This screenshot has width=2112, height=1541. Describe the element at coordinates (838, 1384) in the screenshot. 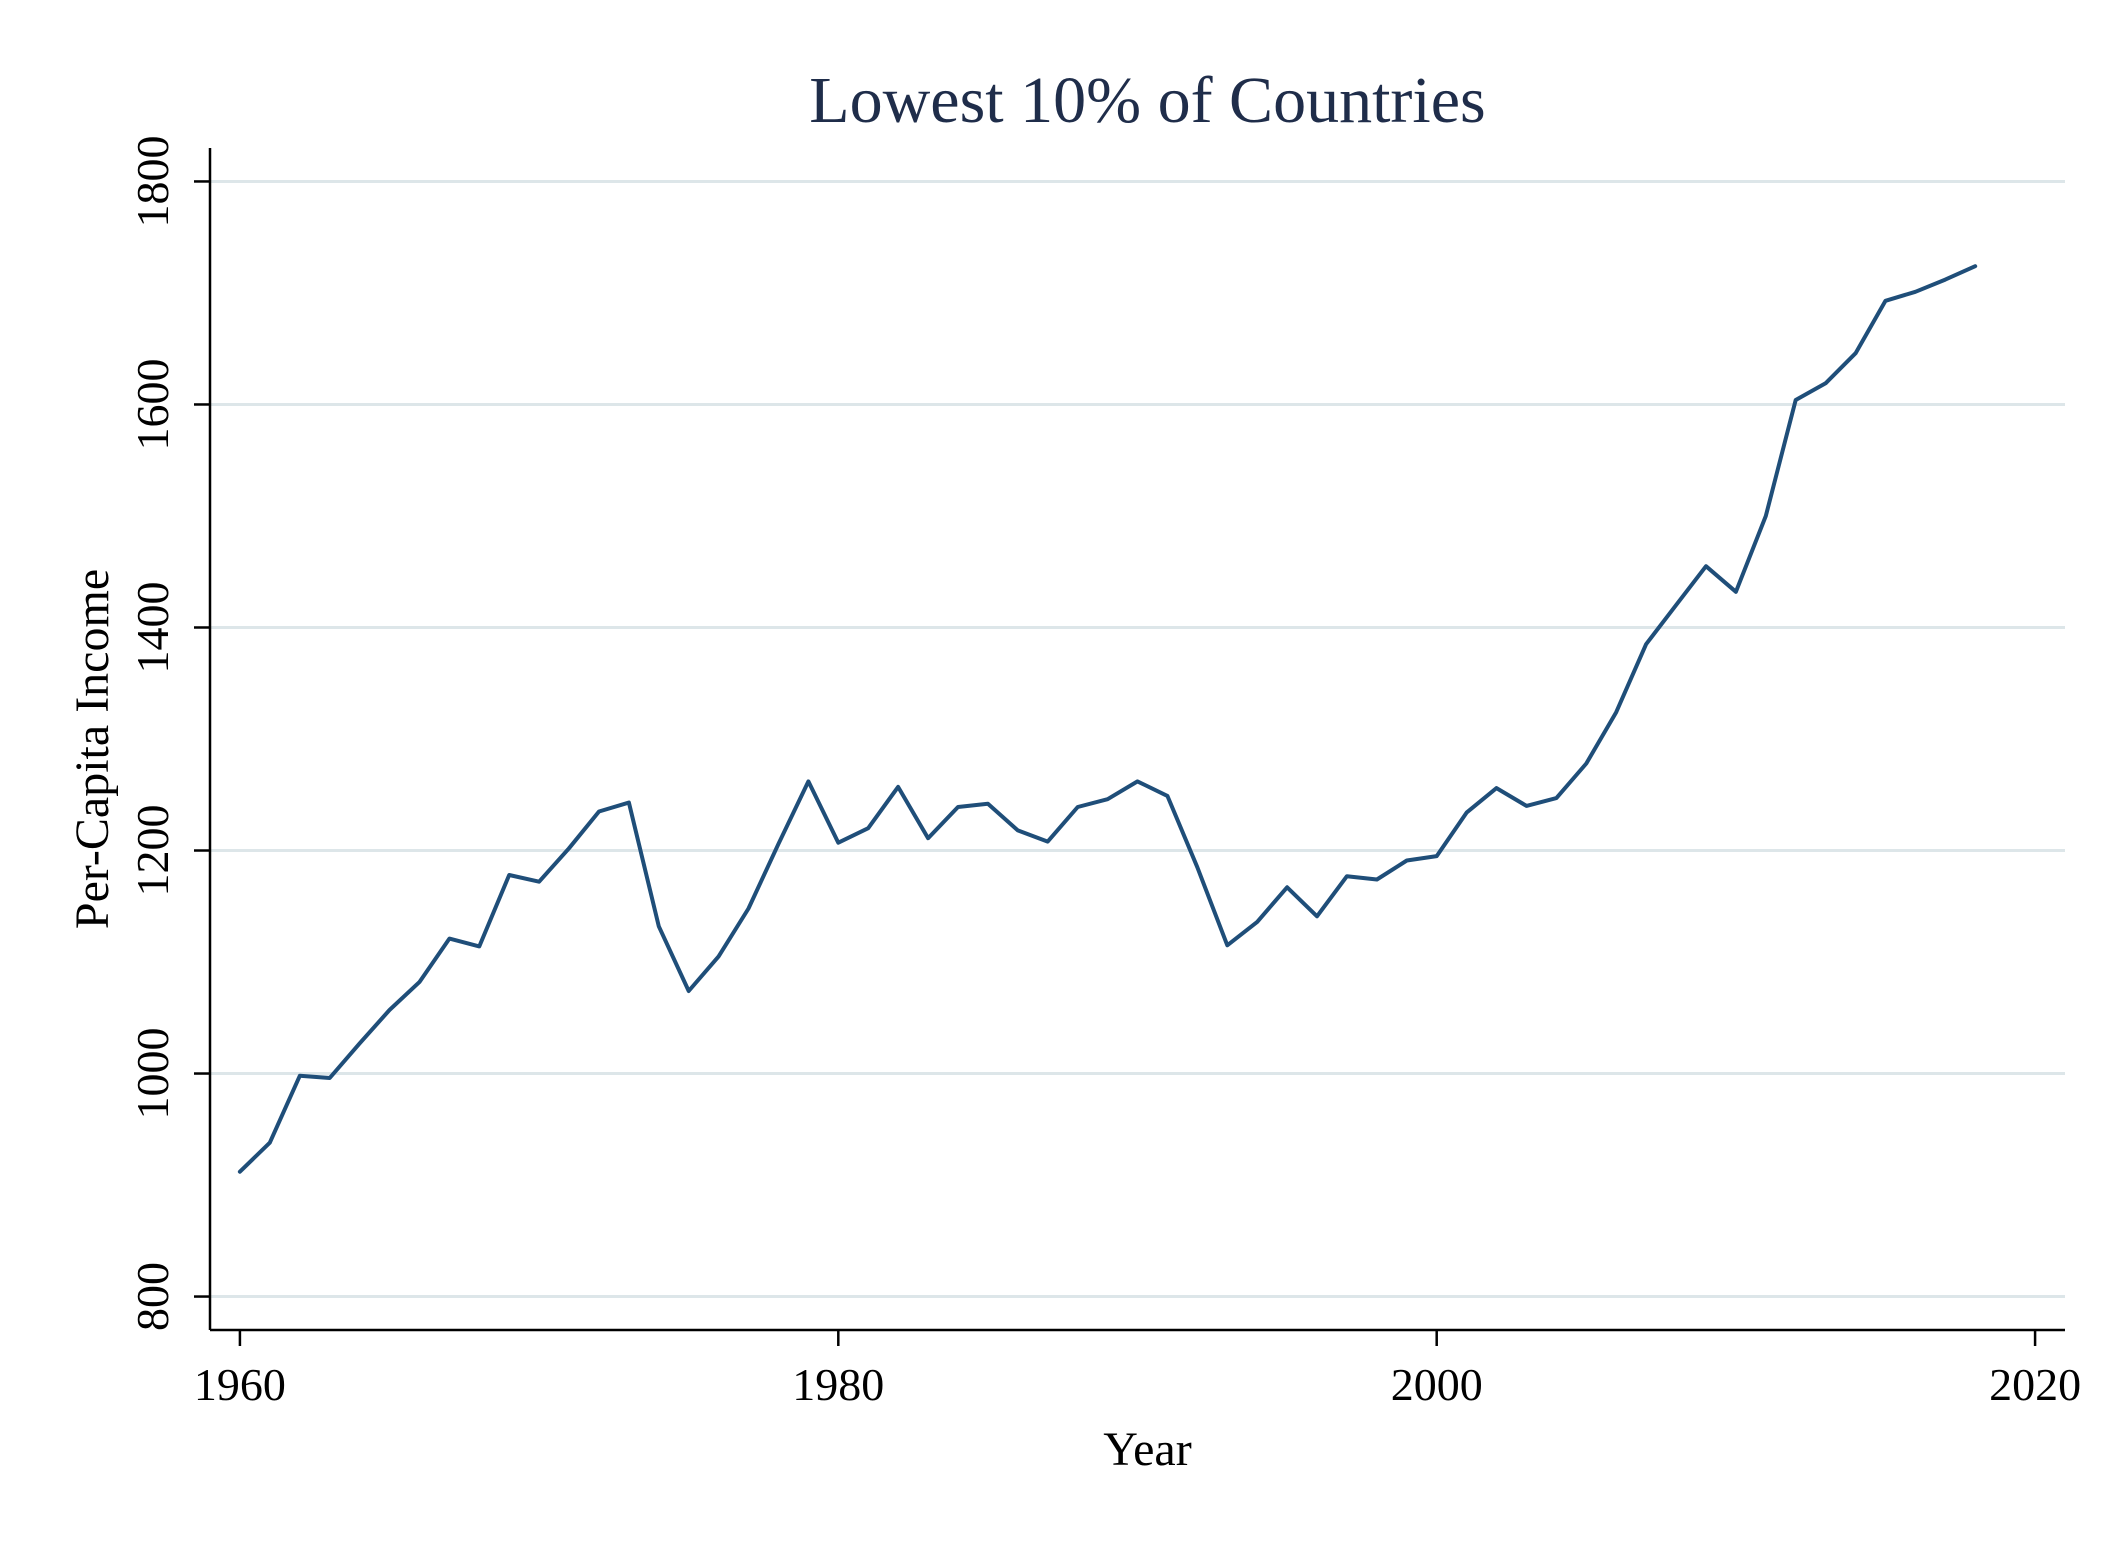

I see `x-tick-label: 1980` at that location.